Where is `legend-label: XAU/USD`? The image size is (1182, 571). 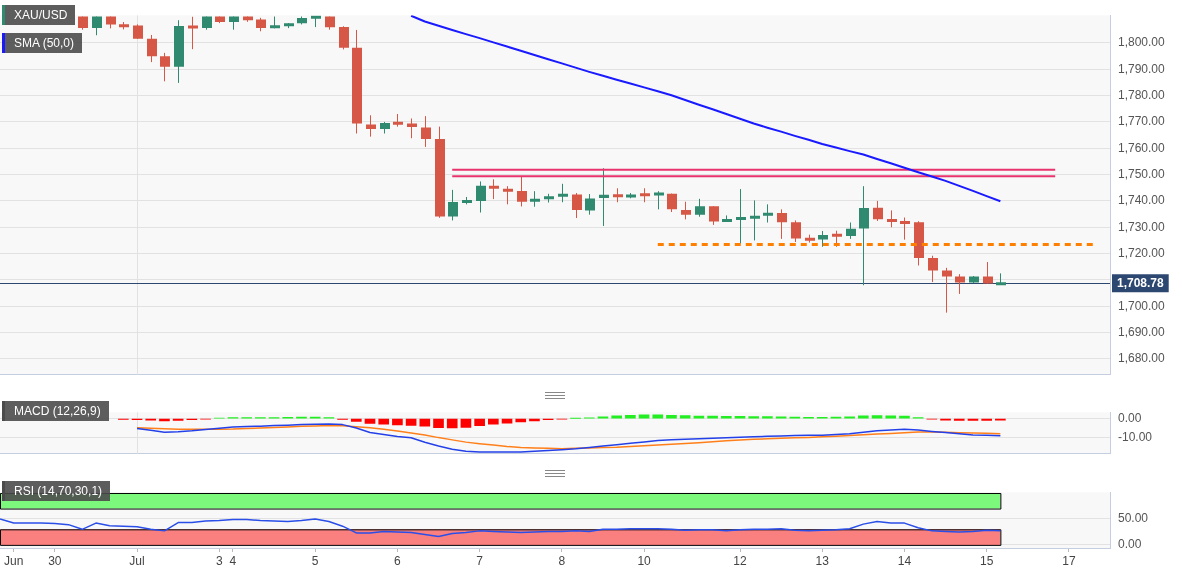
legend-label: XAU/USD is located at coordinates (39, 15).